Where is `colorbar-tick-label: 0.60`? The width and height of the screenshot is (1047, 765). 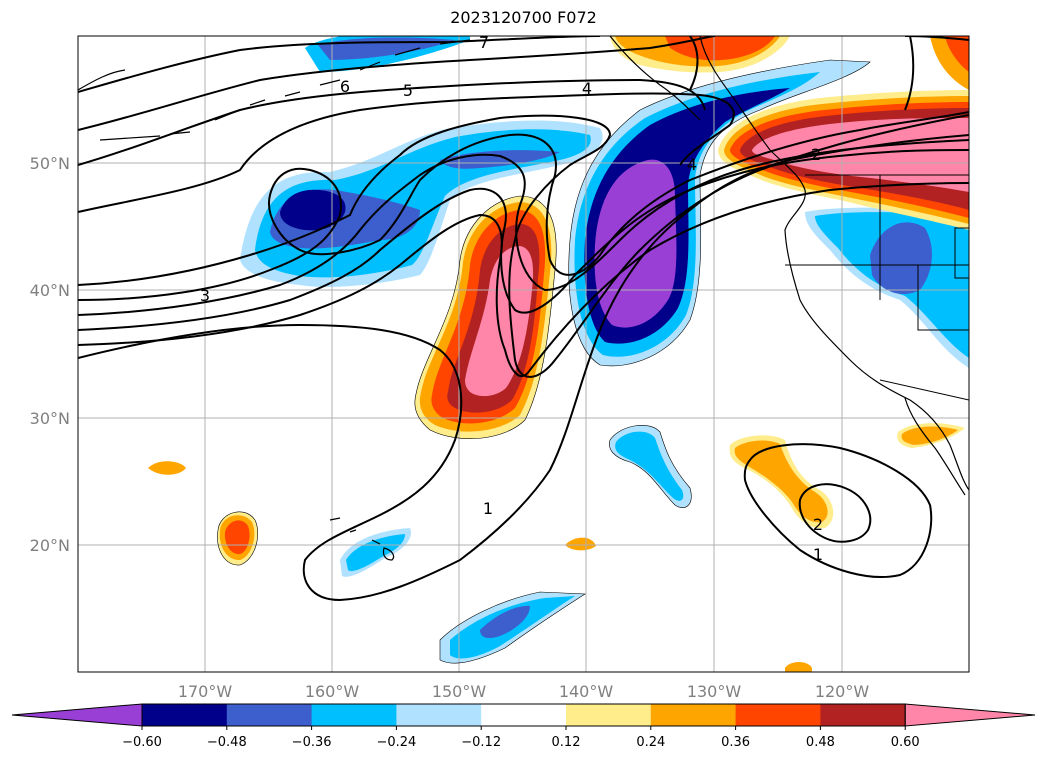
colorbar-tick-label: 0.60 is located at coordinates (905, 742).